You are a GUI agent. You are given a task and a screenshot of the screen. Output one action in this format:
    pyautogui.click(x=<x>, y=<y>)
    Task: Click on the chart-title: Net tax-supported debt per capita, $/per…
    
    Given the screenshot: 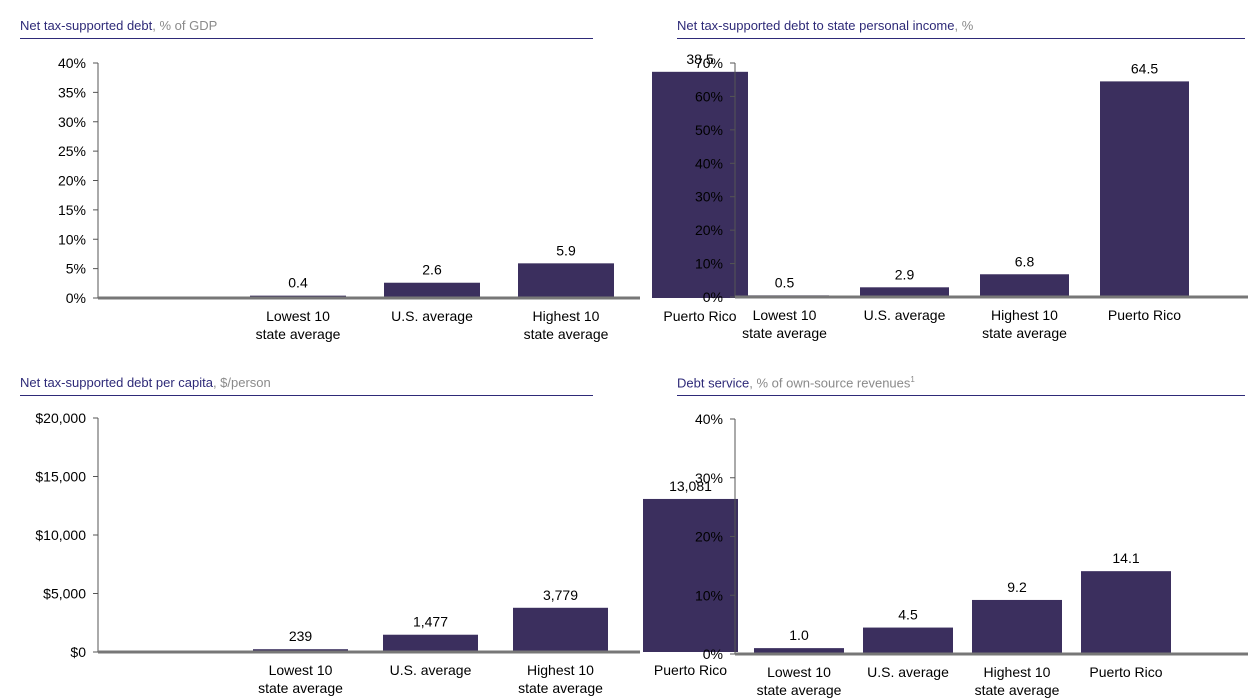 What is the action you would take?
    pyautogui.click(x=145, y=382)
    